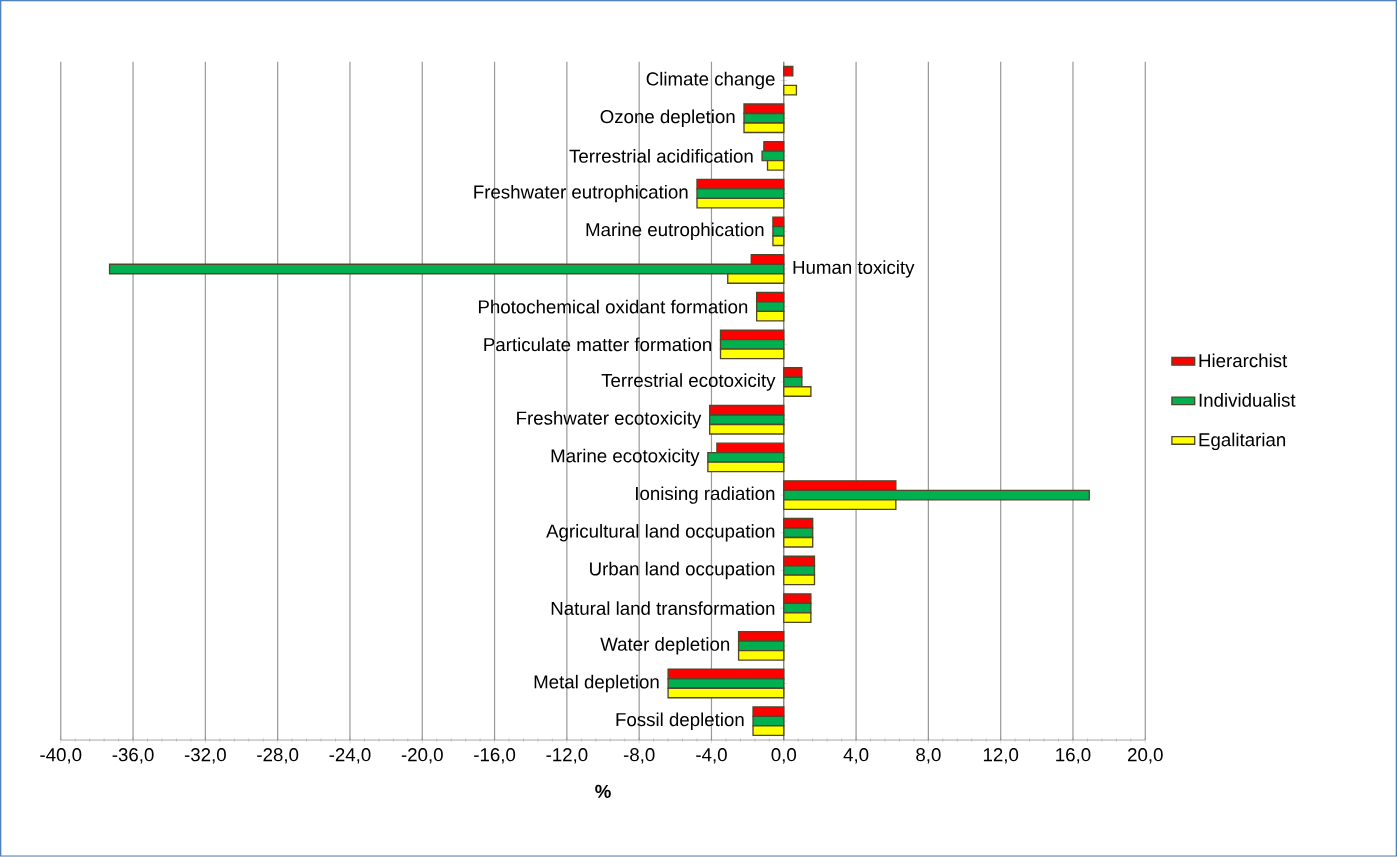 The height and width of the screenshot is (857, 1397). I want to click on y-tick-label: Freshwater ecotoxicity, so click(609, 420).